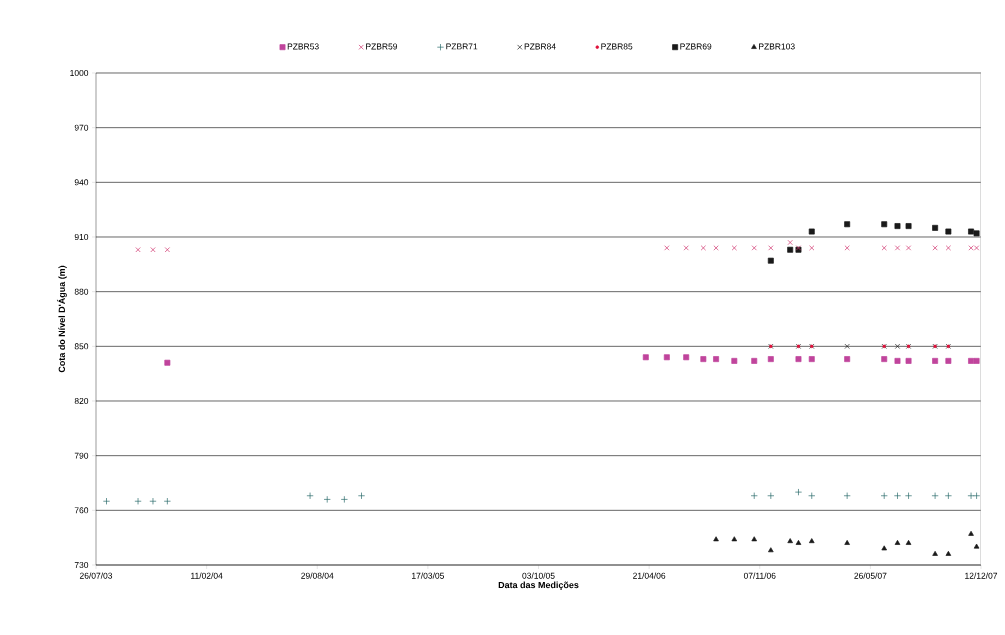  What do you see at coordinates (81, 565) in the screenshot?
I see `y-tick-label: 730` at bounding box center [81, 565].